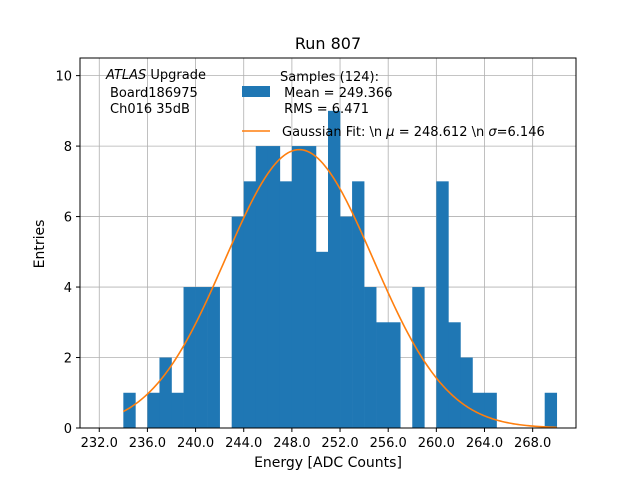 This screenshot has width=640, height=480. What do you see at coordinates (68, 288) in the screenshot?
I see `y-tick-label: 4` at bounding box center [68, 288].